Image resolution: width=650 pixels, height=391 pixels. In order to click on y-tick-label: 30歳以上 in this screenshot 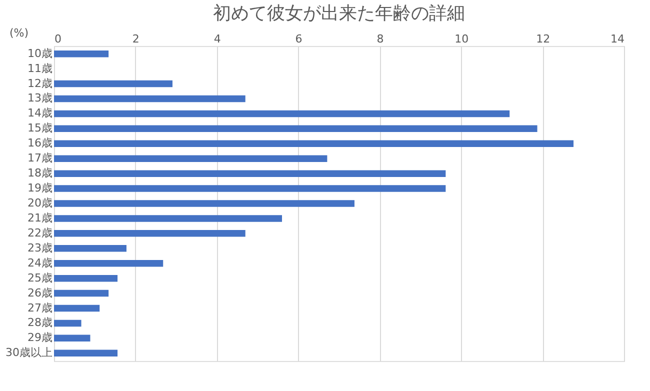, I will do `click(29, 353)`.